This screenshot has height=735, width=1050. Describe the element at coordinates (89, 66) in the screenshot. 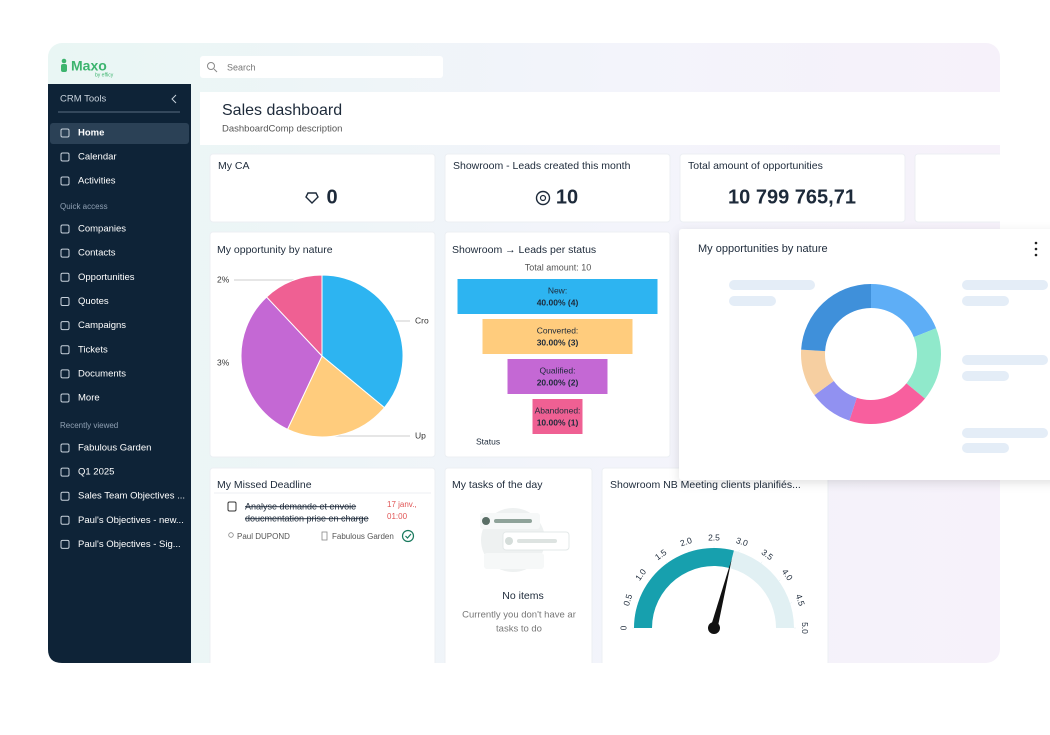

I see `logo: Maxo` at that location.